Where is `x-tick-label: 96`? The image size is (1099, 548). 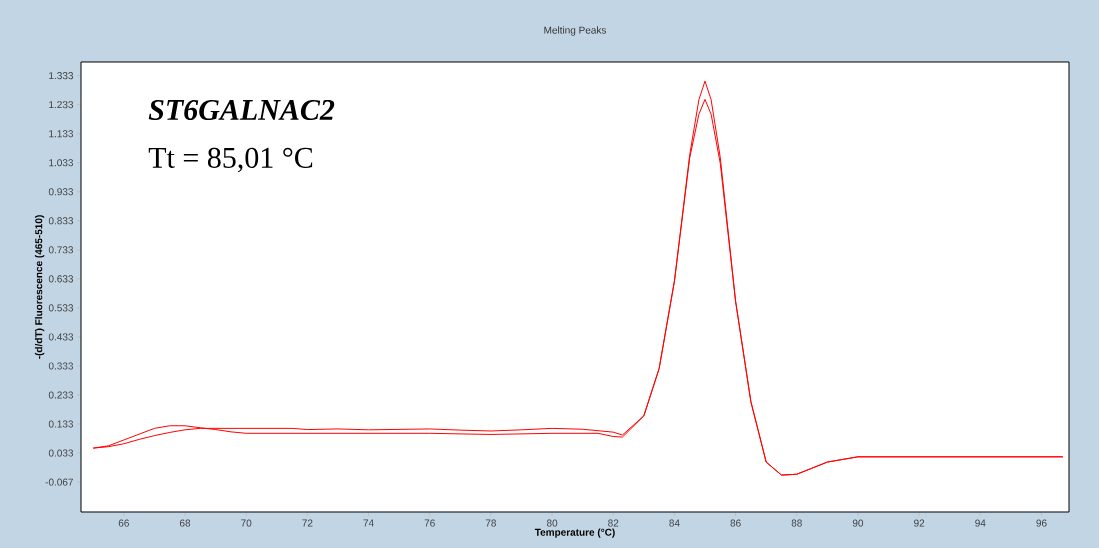
x-tick-label: 96 is located at coordinates (1041, 523).